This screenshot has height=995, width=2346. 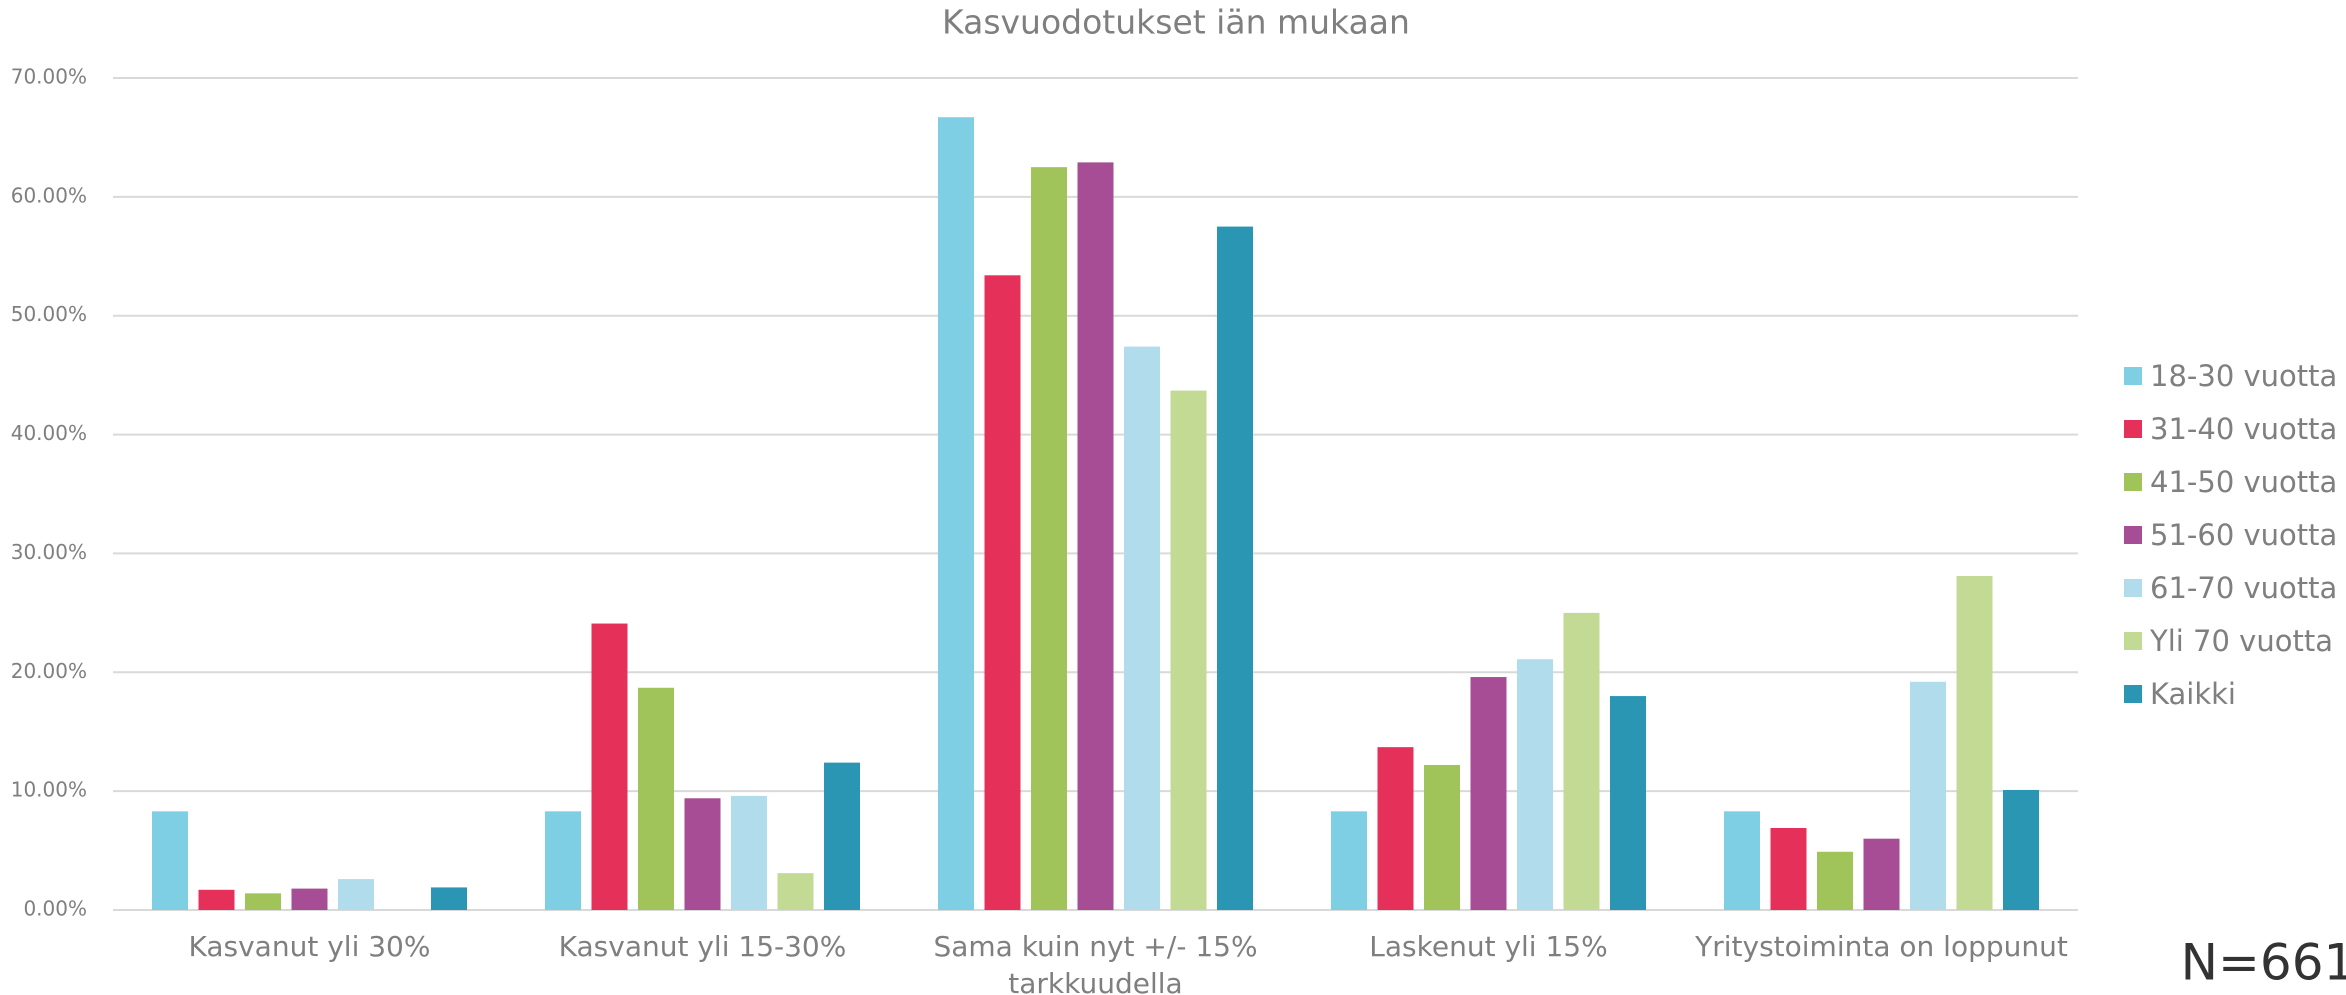 What do you see at coordinates (2244, 535) in the screenshot?
I see `legend-label: 51-60 vuotta` at bounding box center [2244, 535].